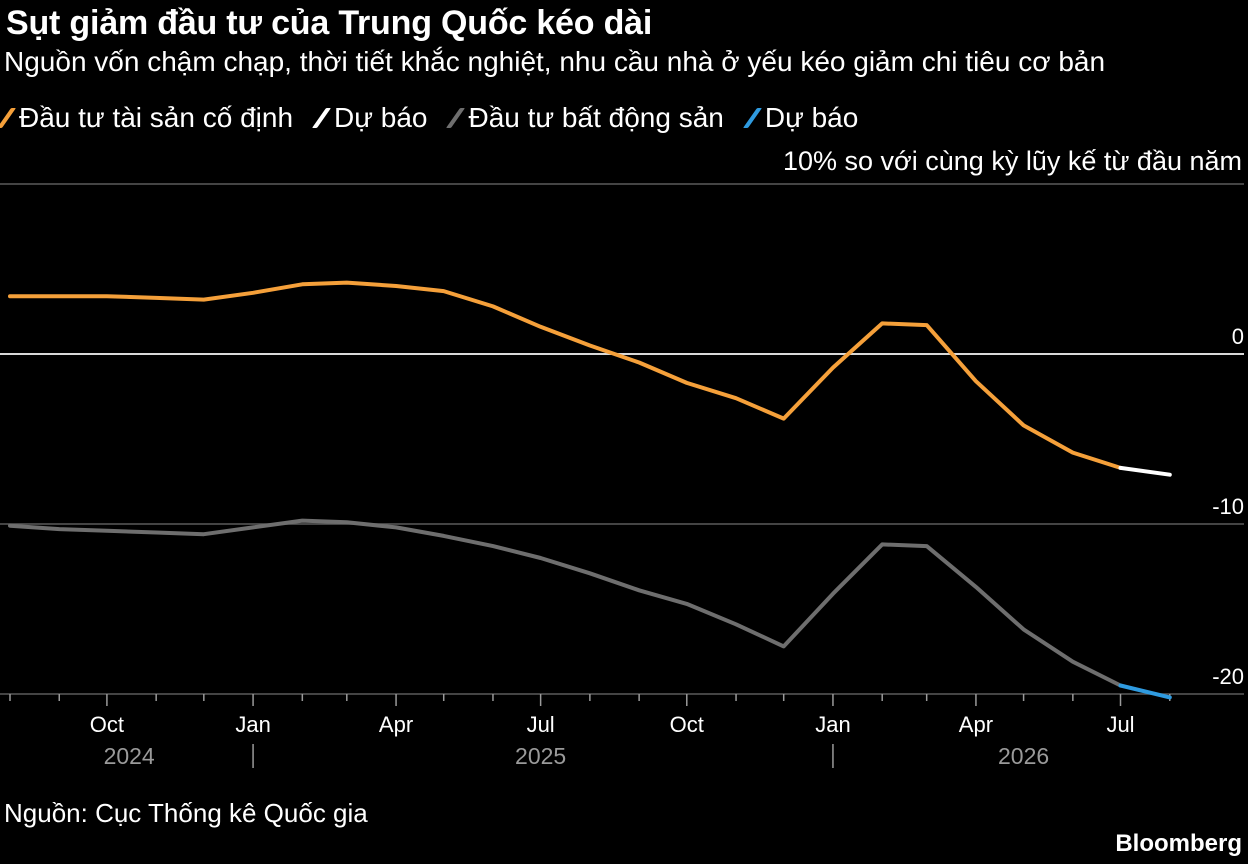  I want to click on legend-label: Đầu tư tài sản cố định, so click(156, 117).